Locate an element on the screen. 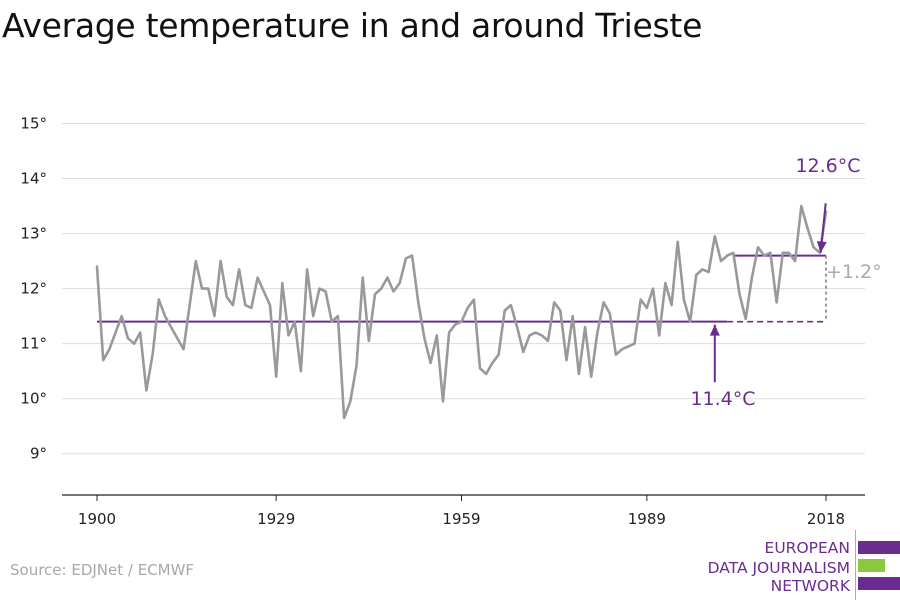 This screenshot has width=900, height=600. y-tick-label-9: 9° is located at coordinates (38, 454).